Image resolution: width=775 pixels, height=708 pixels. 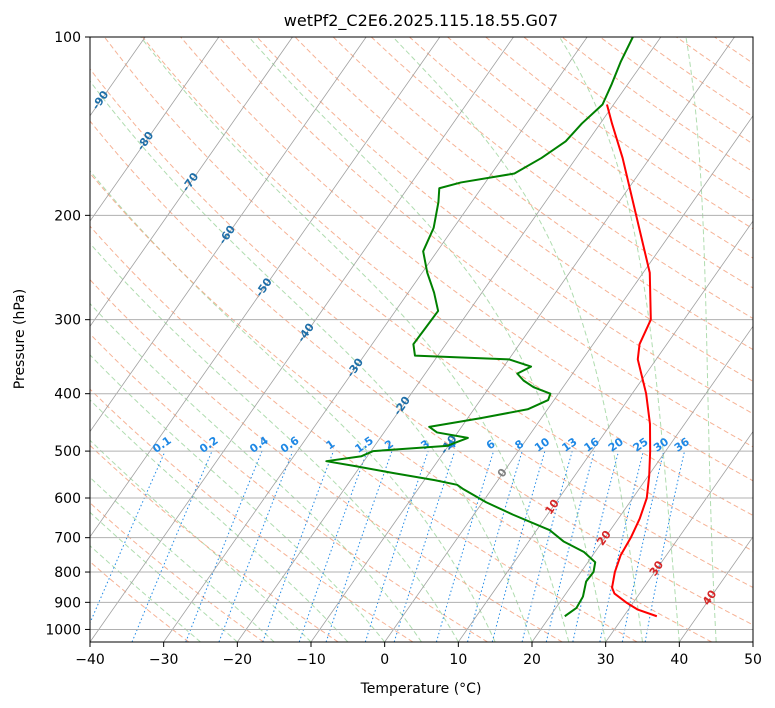 I want to click on y-tick-label: 400, so click(x=67, y=395).